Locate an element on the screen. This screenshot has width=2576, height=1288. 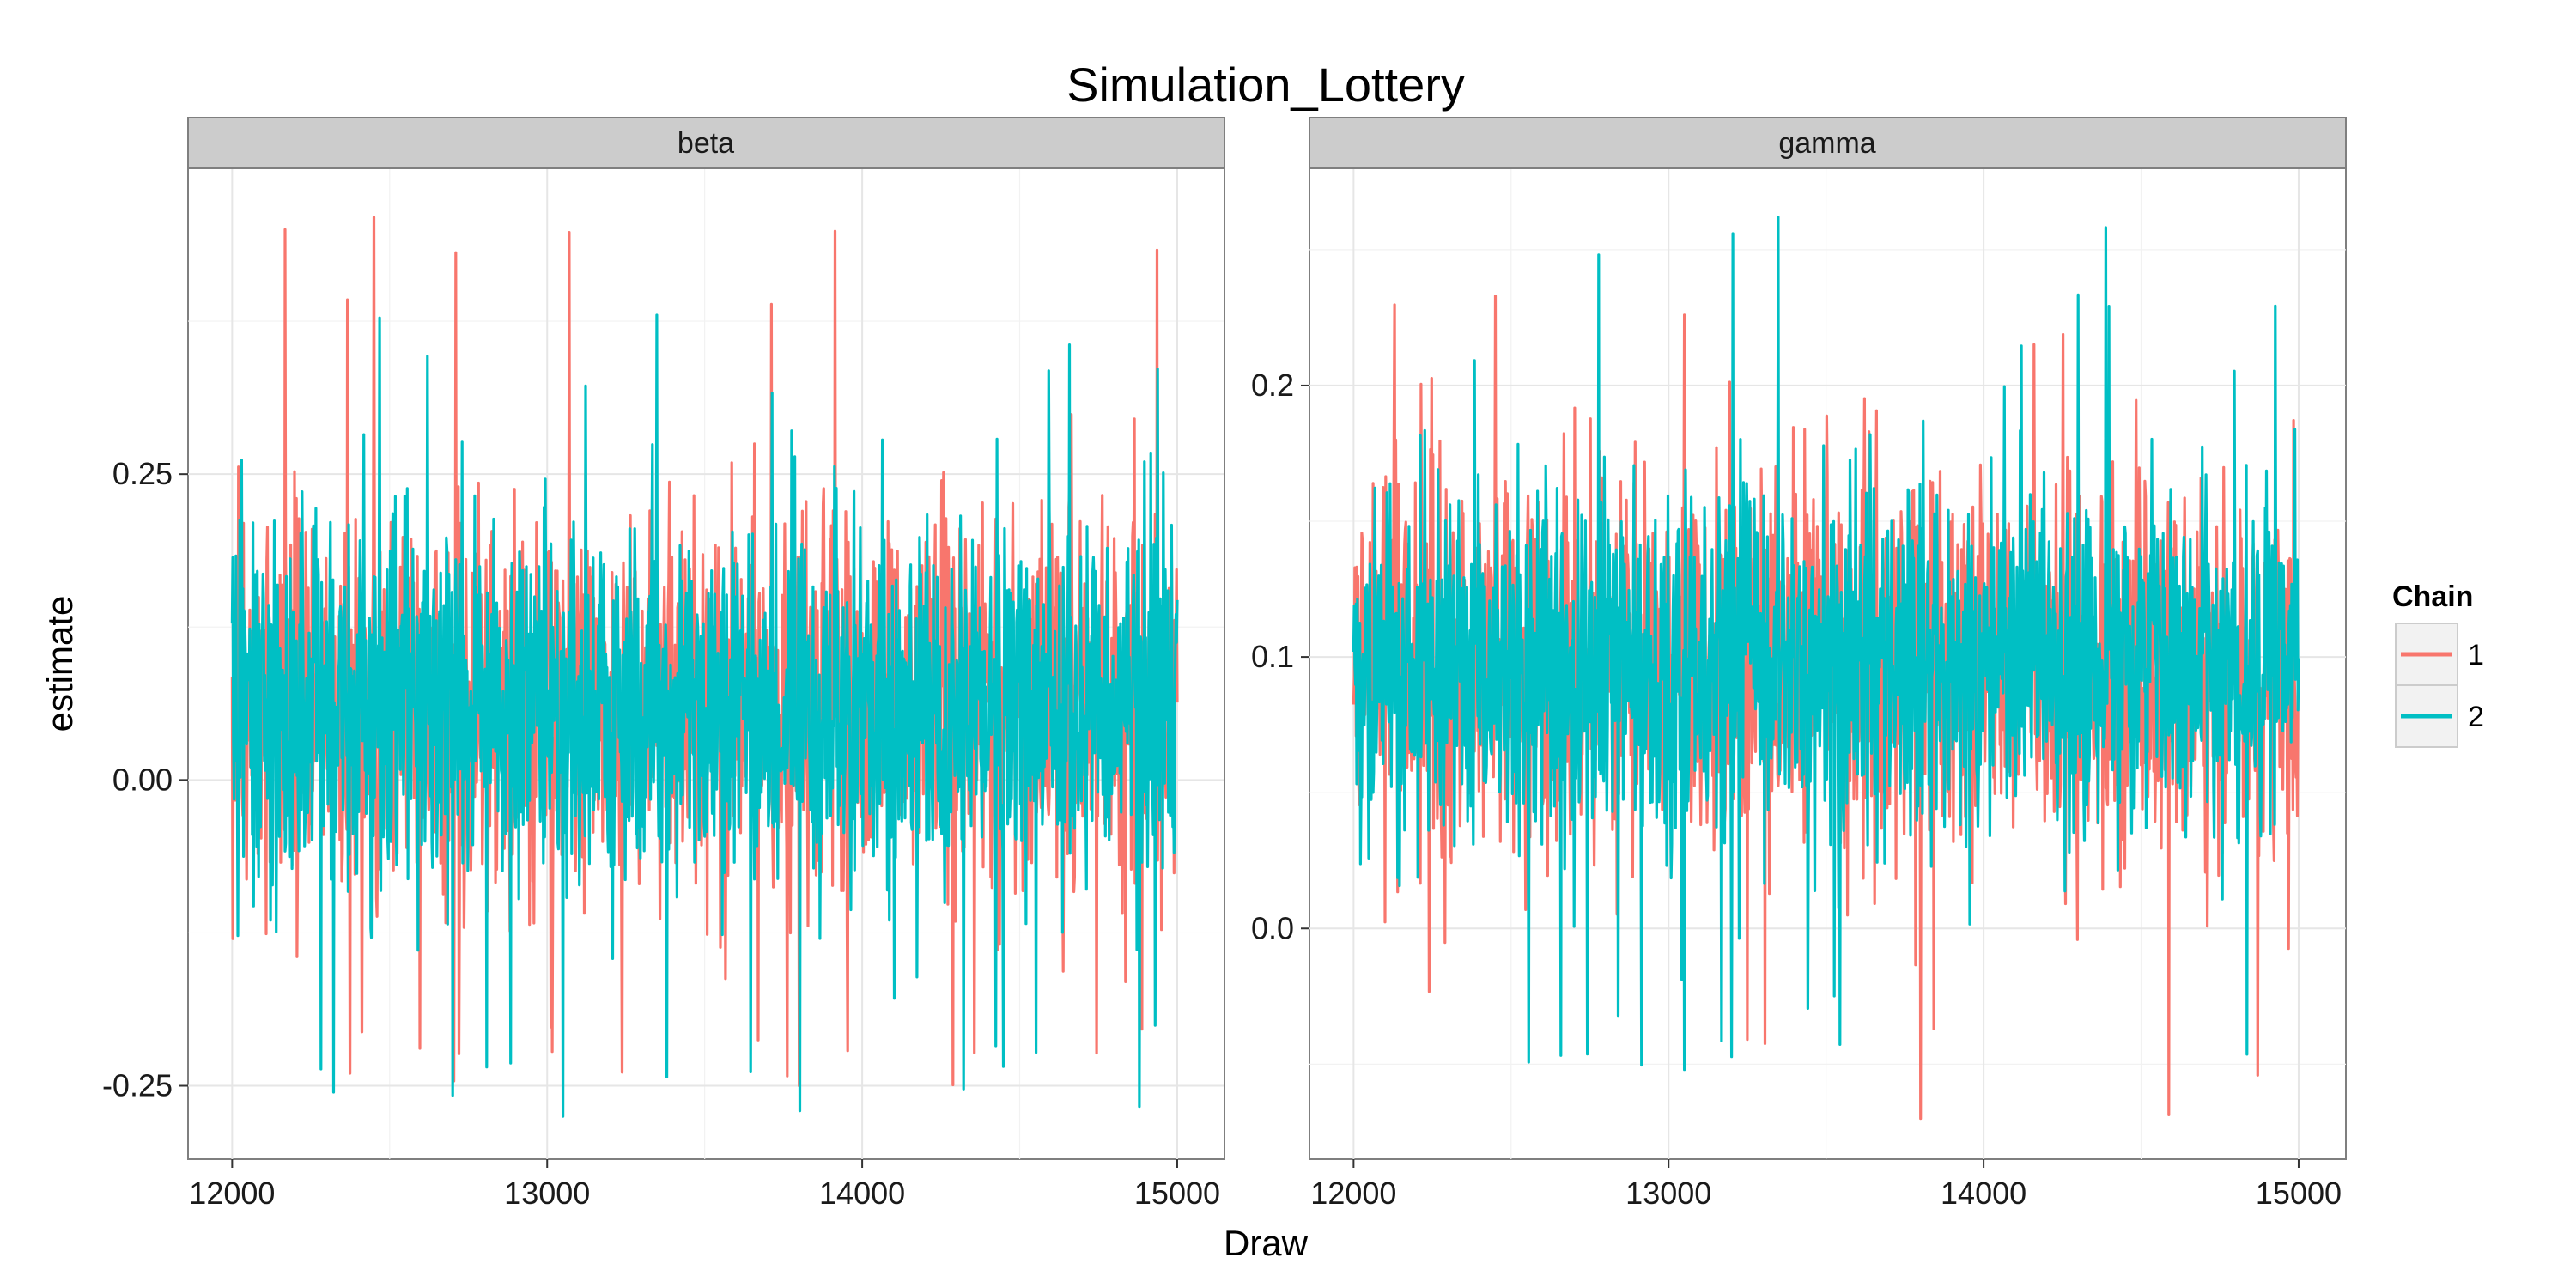
panel-gamma-x-axis: 12000 13000 14000 15000 is located at coordinates (1826, 1185).